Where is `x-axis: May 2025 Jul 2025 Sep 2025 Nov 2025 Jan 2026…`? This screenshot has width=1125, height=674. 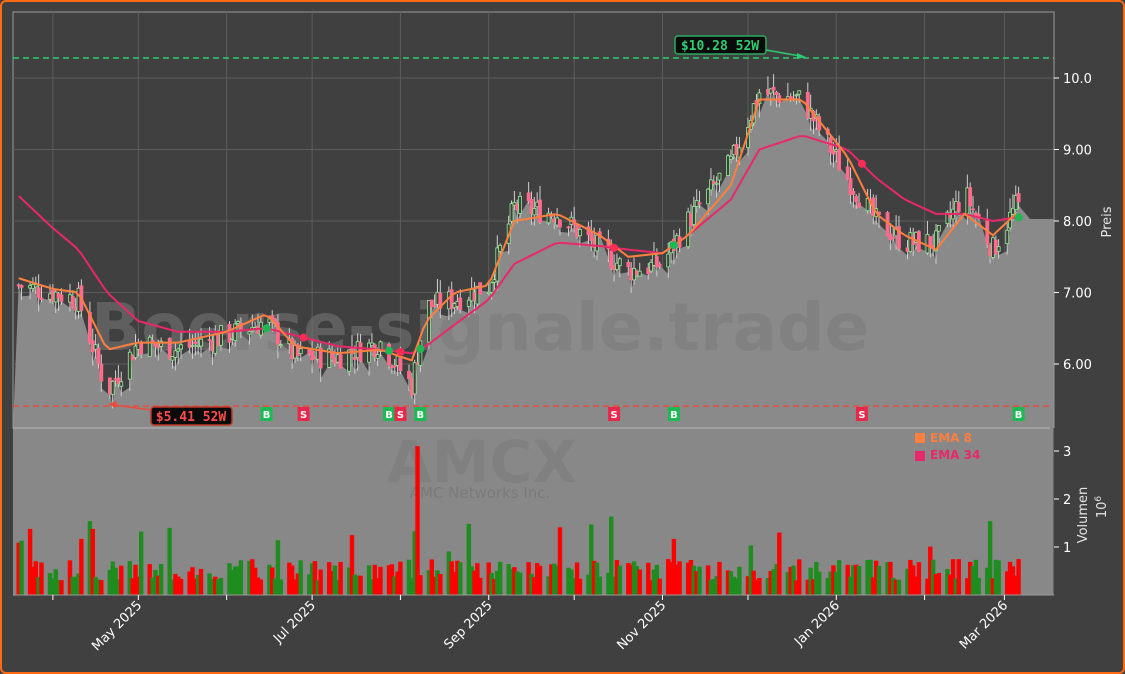 x-axis: May 2025 Jul 2025 Sep 2025 Nov 2025 Jan 2026… is located at coordinates (533, 624).